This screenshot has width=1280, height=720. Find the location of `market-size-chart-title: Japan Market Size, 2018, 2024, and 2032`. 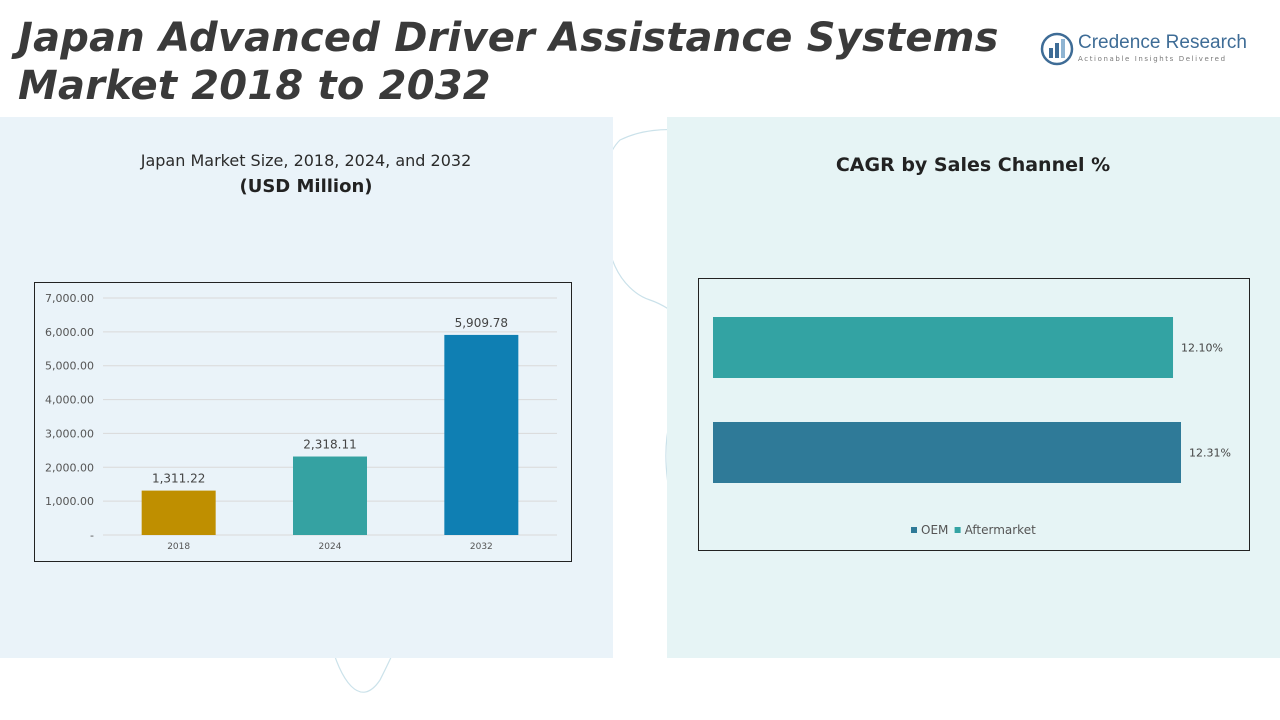

market-size-chart-title: Japan Market Size, 2018, 2024, and 2032 is located at coordinates (306, 160).